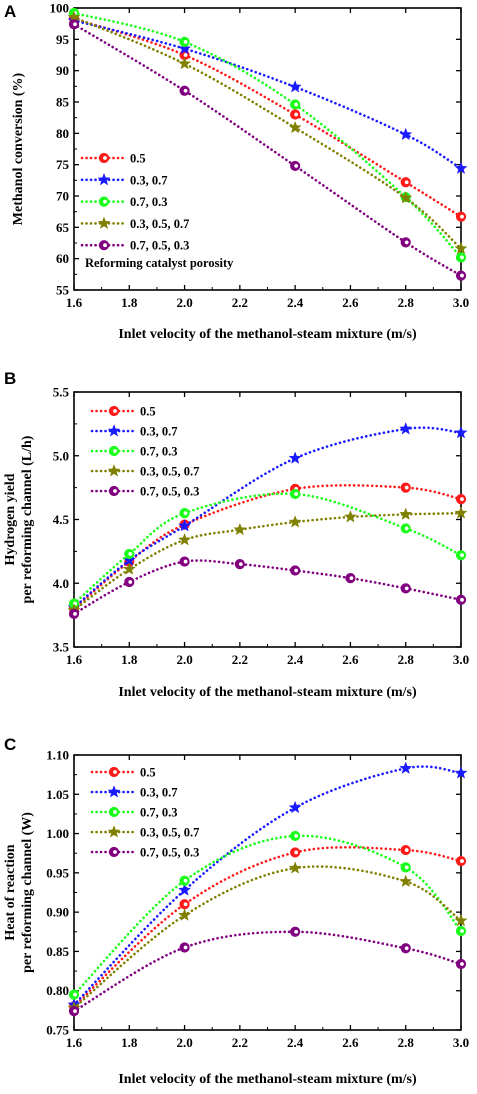 The height and width of the screenshot is (1094, 477). I want to click on y-tick-label: 4.5, so click(61, 519).